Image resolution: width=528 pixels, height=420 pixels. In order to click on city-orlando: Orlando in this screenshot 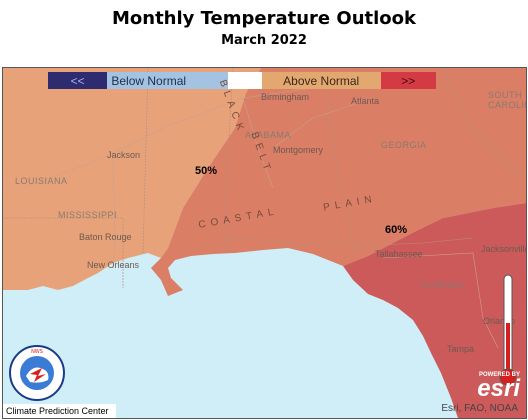, I will do `click(499, 321)`.